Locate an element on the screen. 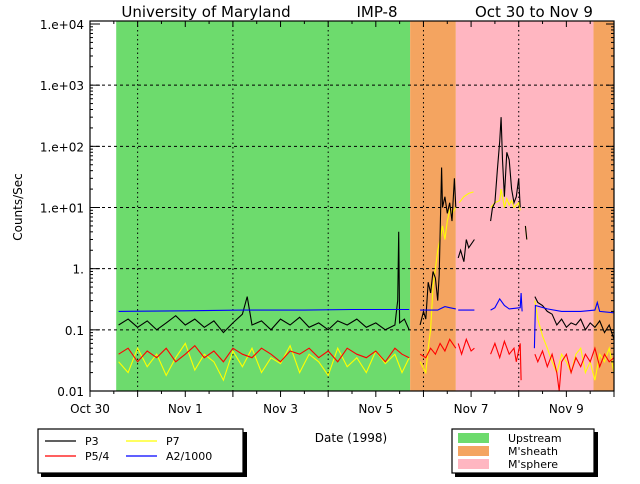  title-left: University of Maryland is located at coordinates (205, 12).